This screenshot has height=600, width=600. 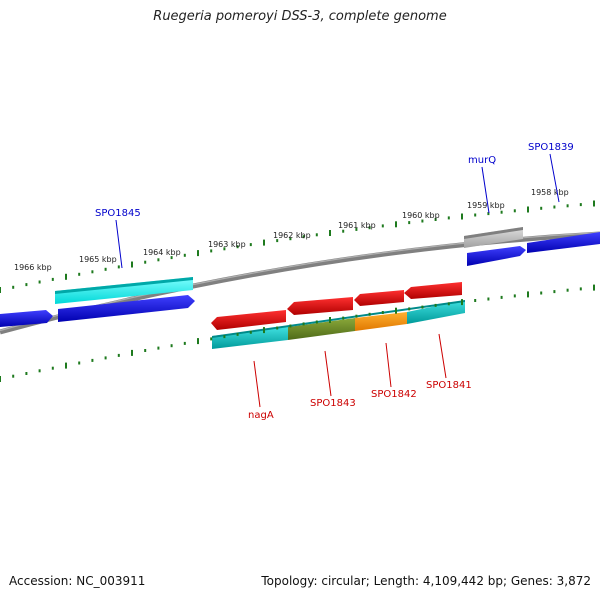 What do you see at coordinates (551, 147) in the screenshot?
I see `gene-label-spo1839: SPO1839` at bounding box center [551, 147].